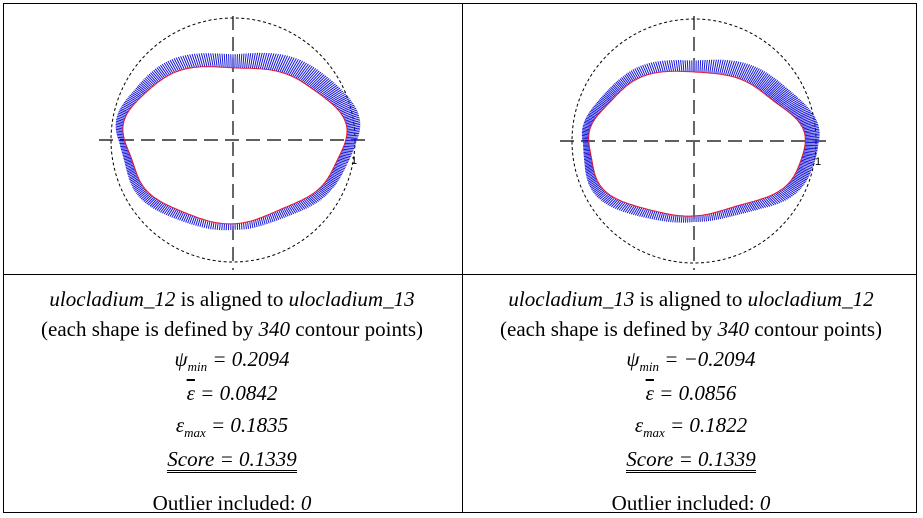  What do you see at coordinates (238, 141) in the screenshot?
I see `residual-lines` at bounding box center [238, 141].